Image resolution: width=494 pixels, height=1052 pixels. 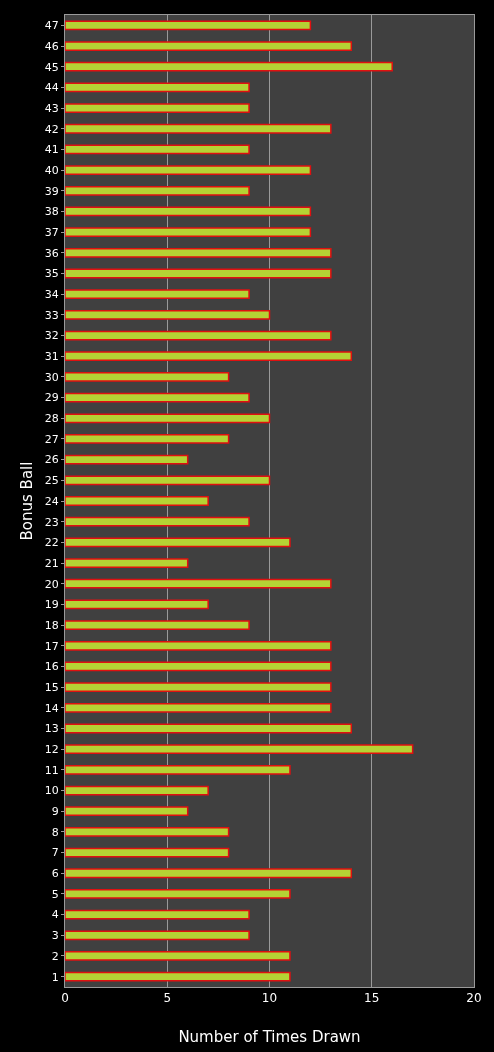 What do you see at coordinates (167, 998) in the screenshot?
I see `x-tick-label: 5` at bounding box center [167, 998].